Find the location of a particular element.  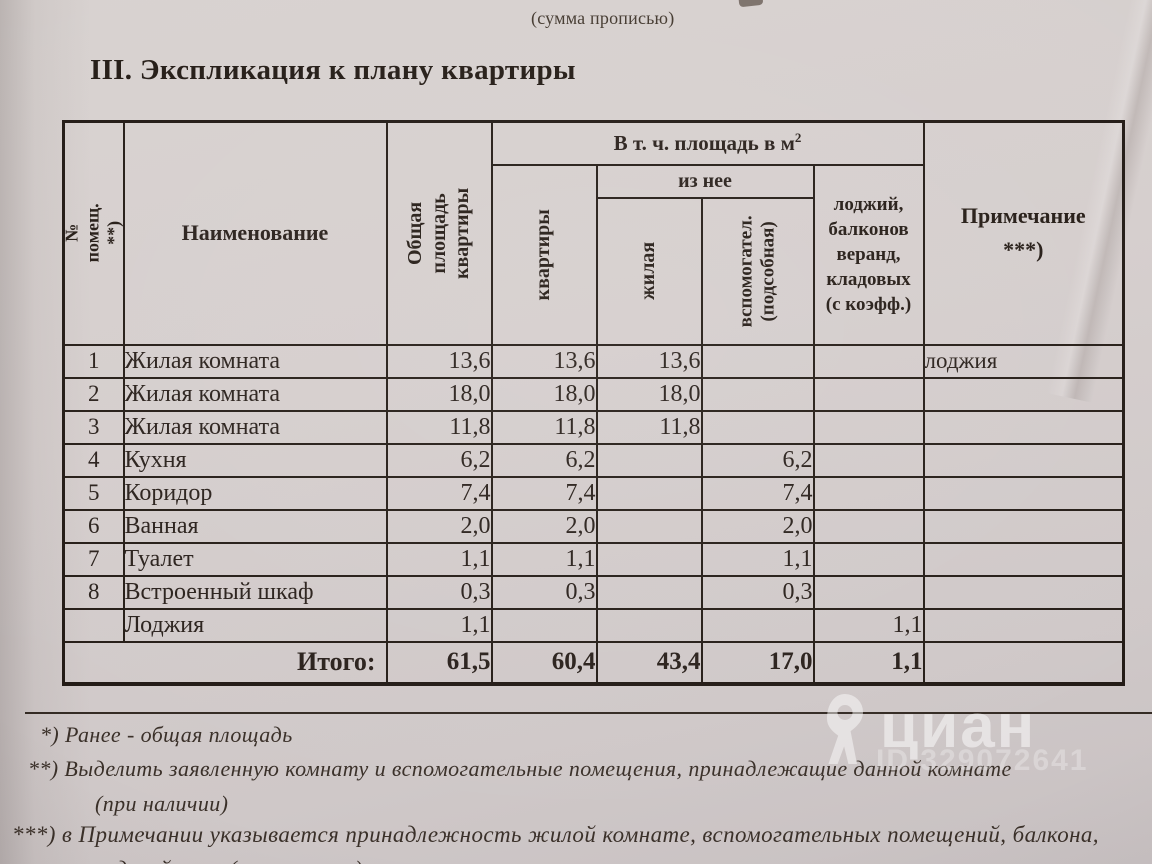

apartment-label: квартиры is located at coordinates (543, 254).